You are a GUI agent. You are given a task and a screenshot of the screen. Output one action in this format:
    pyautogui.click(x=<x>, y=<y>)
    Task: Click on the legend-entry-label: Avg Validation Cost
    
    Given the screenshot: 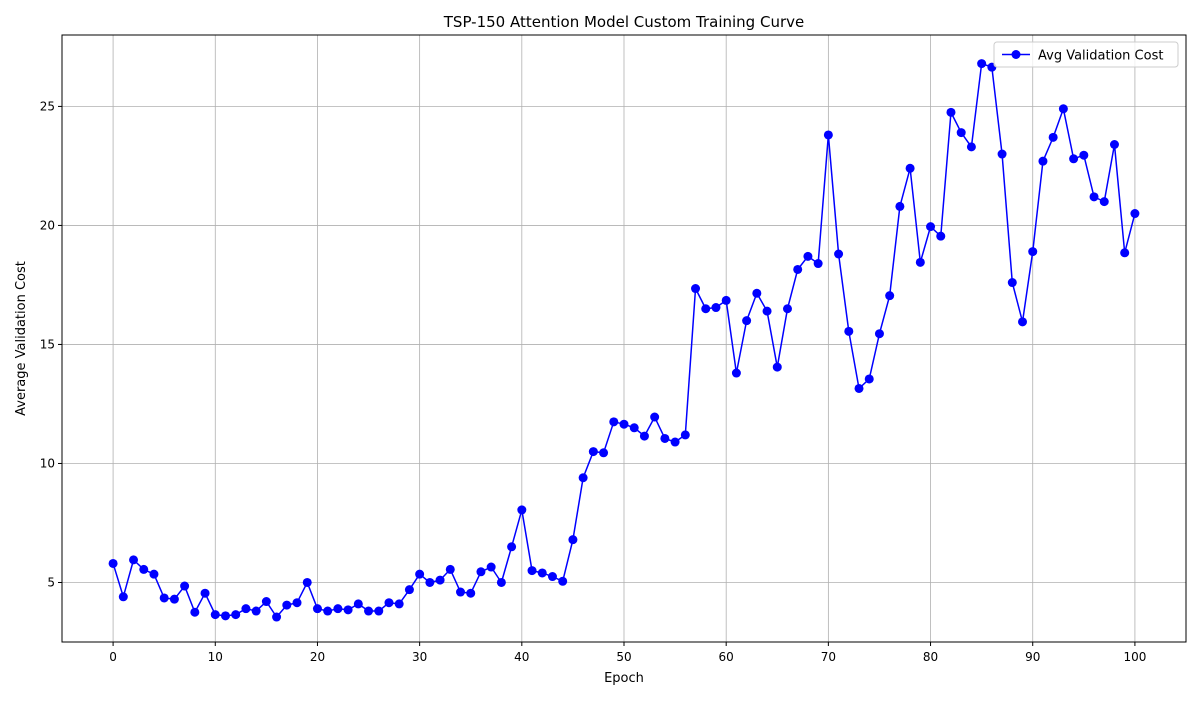 What is the action you would take?
    pyautogui.click(x=1100, y=56)
    